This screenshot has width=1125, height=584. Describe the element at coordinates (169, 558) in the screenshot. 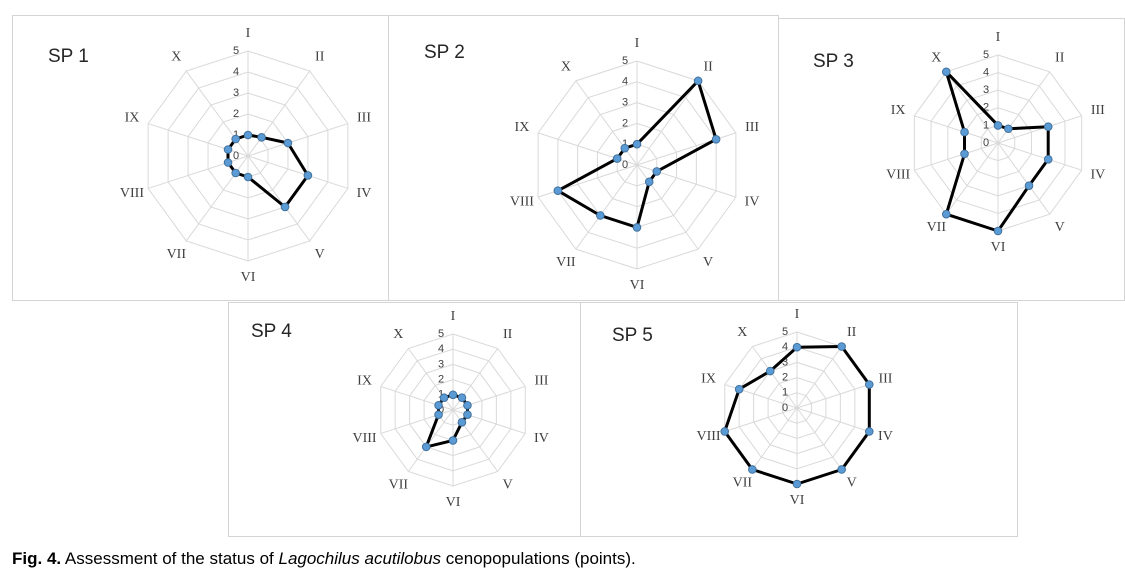

I see `caption-text: Assessment of the status of` at that location.